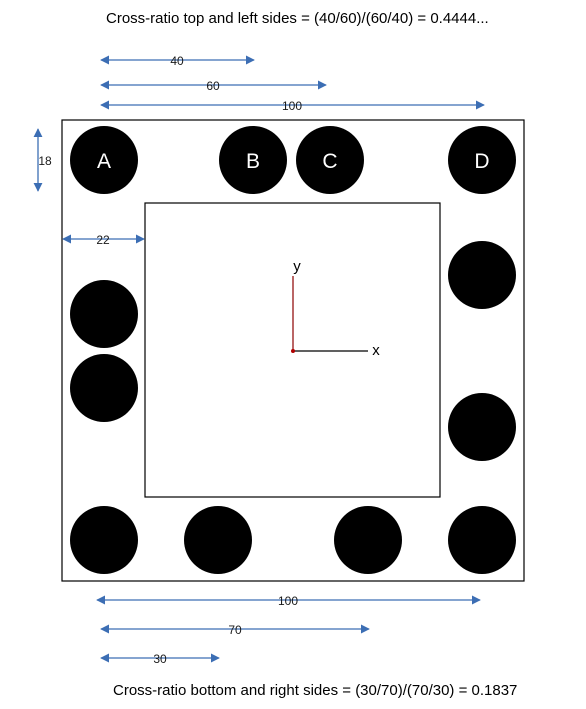 This screenshot has width=586, height=709. I want to click on dimension-arrow-bottom-70: 70, so click(235, 630).